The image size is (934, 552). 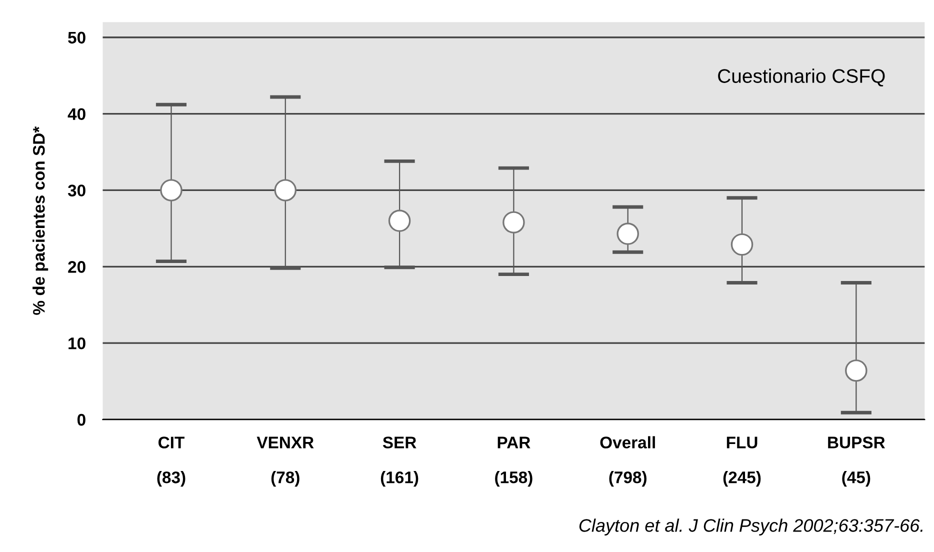 I want to click on category-label: SER (161), so click(x=399, y=461).